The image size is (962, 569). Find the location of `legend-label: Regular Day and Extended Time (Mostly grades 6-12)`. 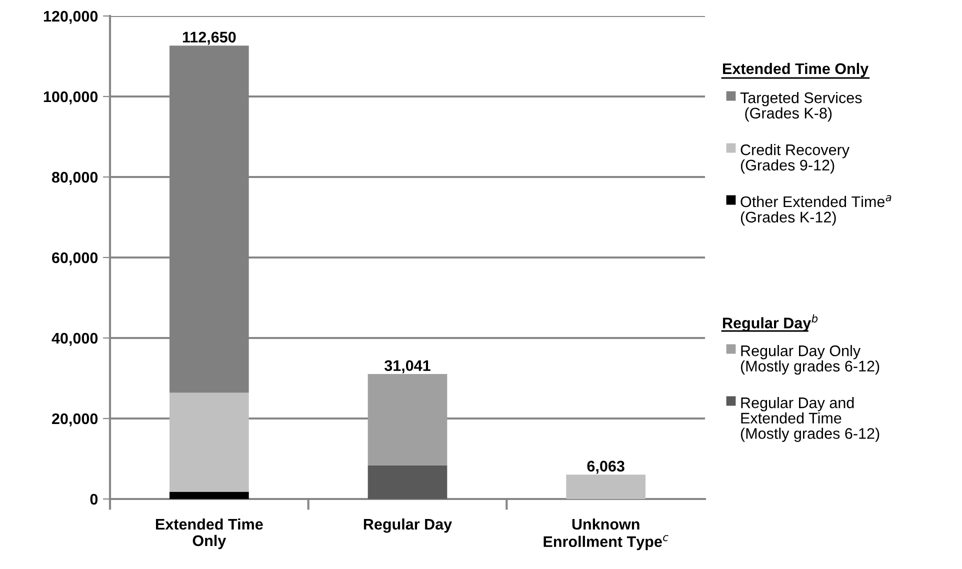

legend-label: Regular Day and Extended Time (Mostly grades 6-12) is located at coordinates (810, 419).